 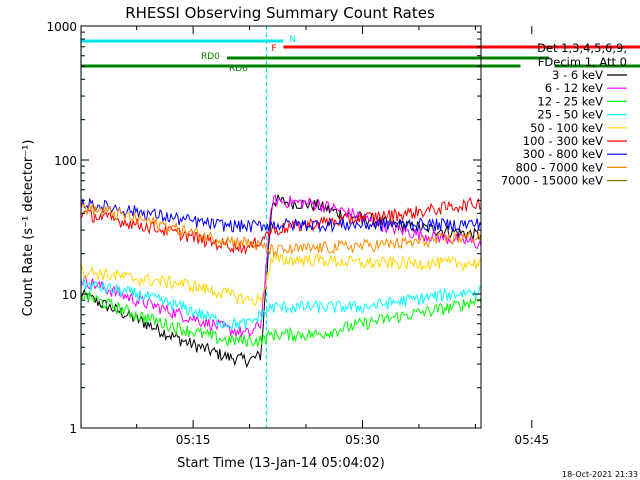 What do you see at coordinates (238, 69) in the screenshot?
I see `flag-label: RD6` at bounding box center [238, 69].